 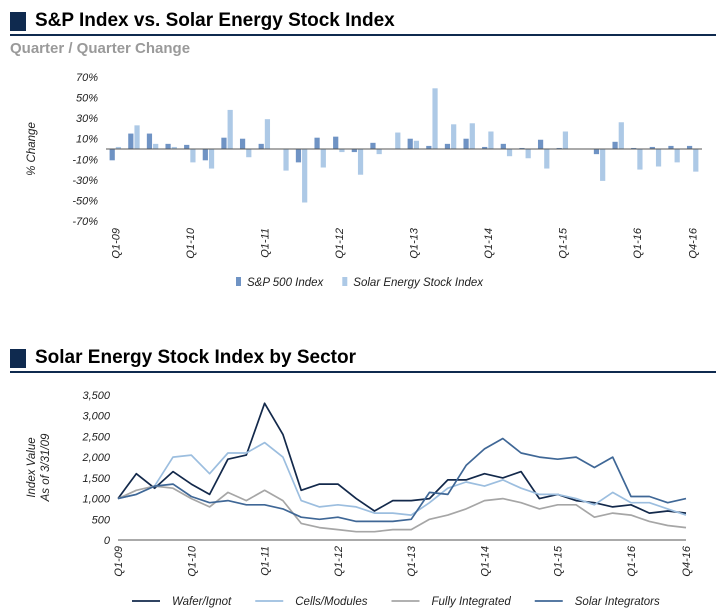 I want to click on y-tick-label: 70%, so click(x=87, y=78).